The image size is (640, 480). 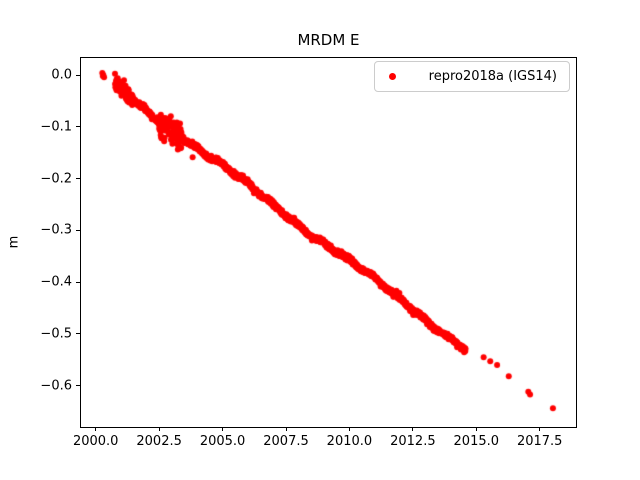 I want to click on x-tick-label: 2015.0, so click(x=476, y=441).